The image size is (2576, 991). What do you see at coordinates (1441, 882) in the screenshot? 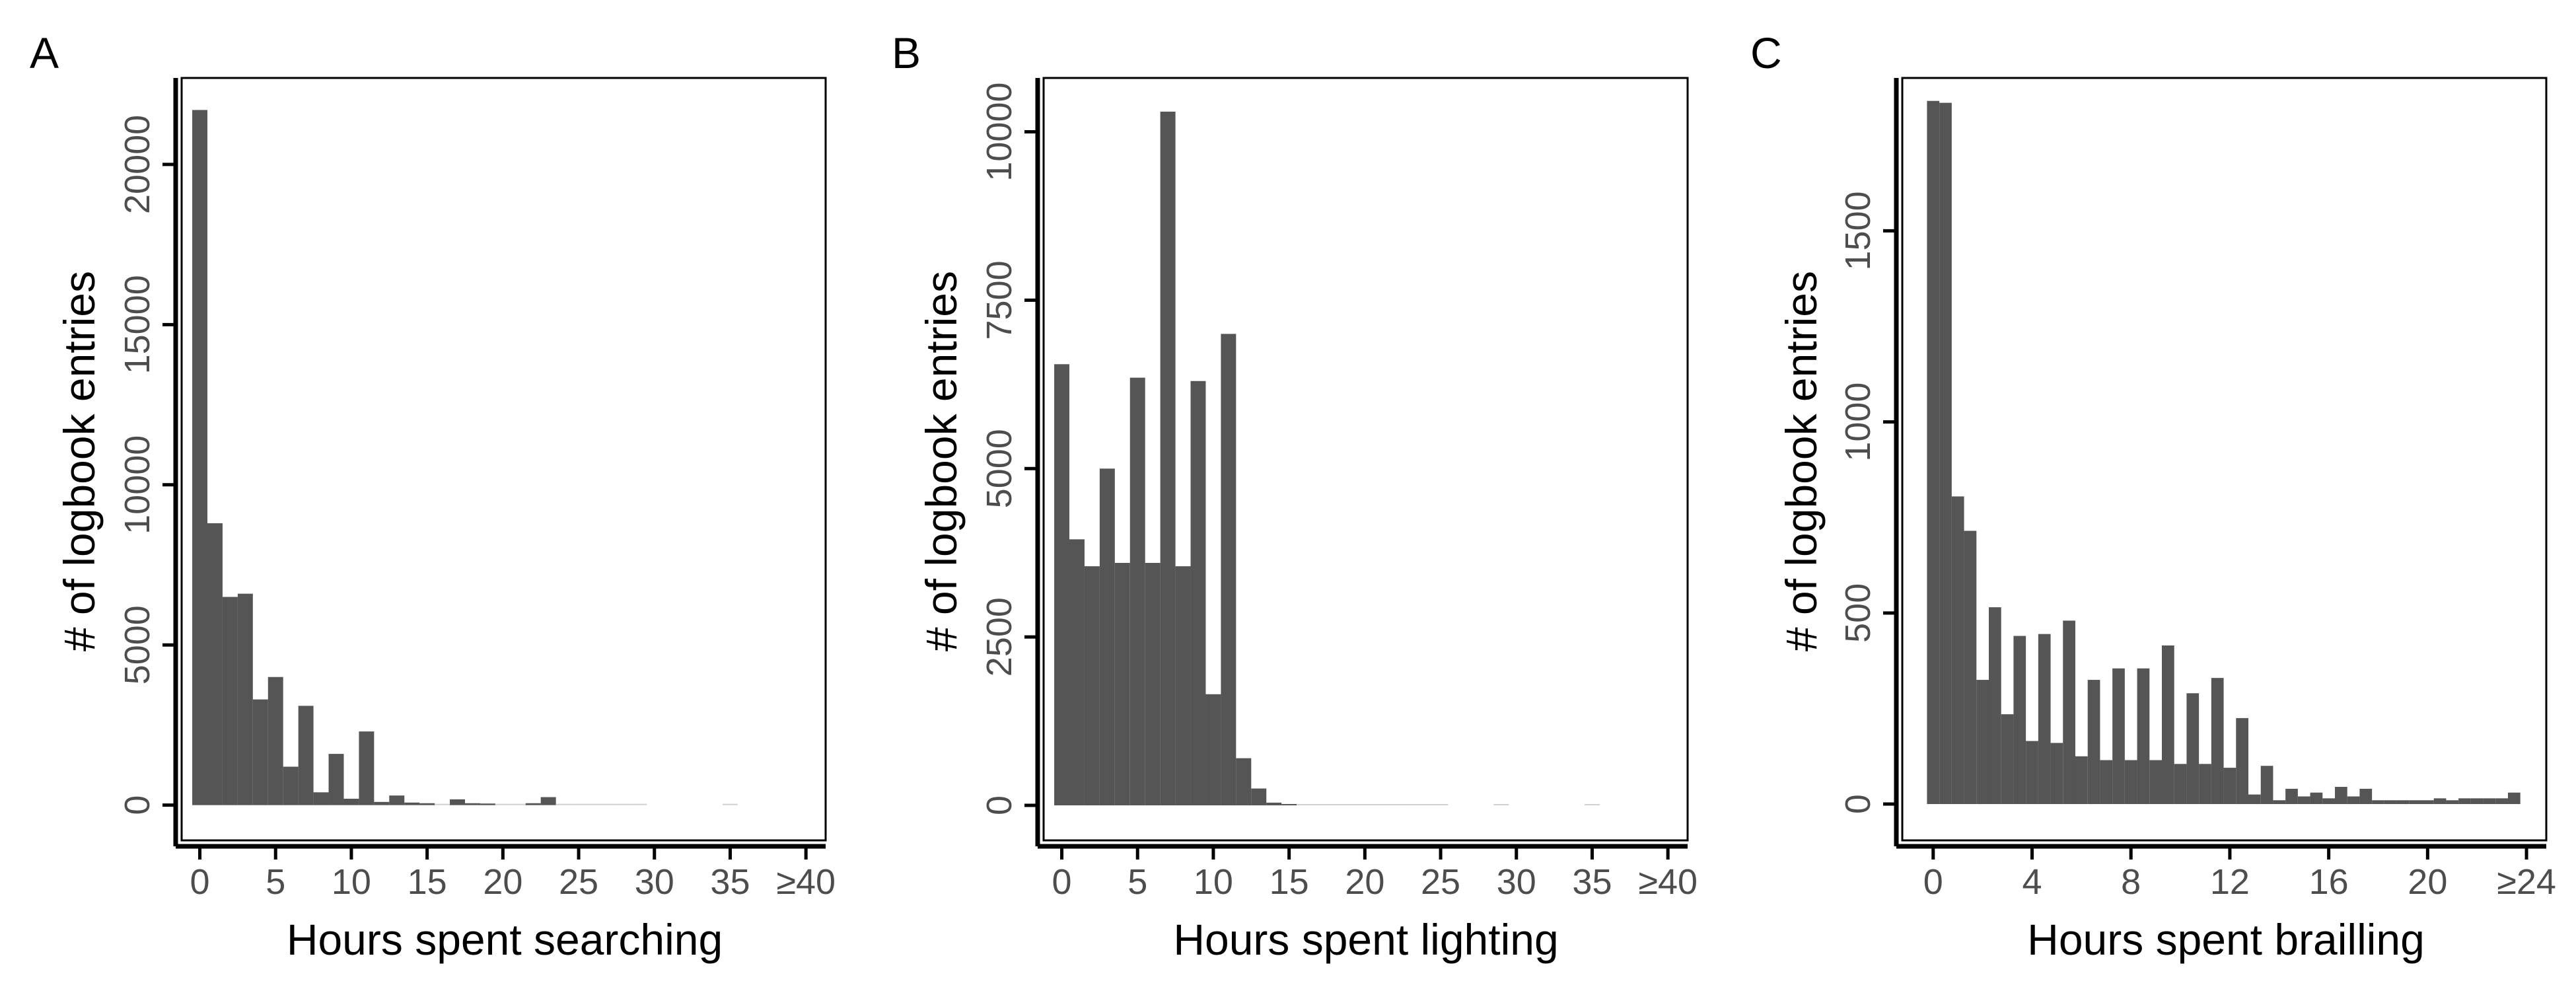
I see `panel-b-x-tick-label: 25` at bounding box center [1441, 882].